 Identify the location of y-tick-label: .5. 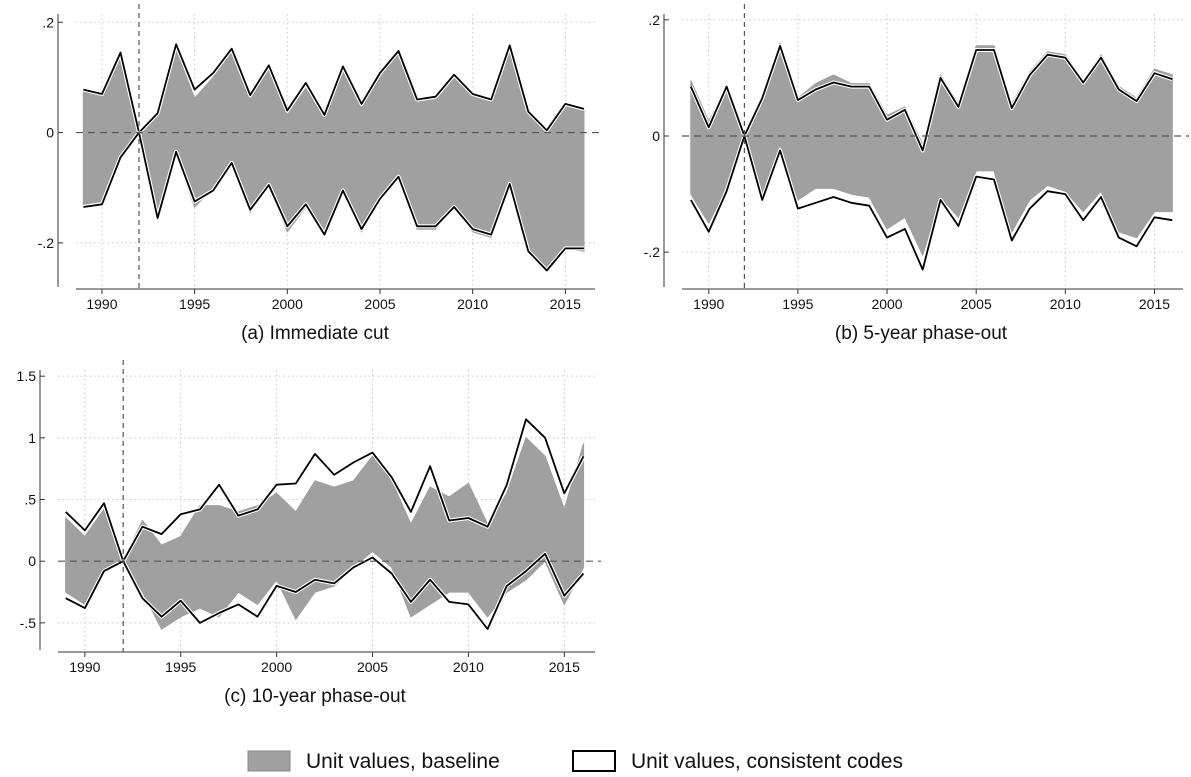
(30, 500).